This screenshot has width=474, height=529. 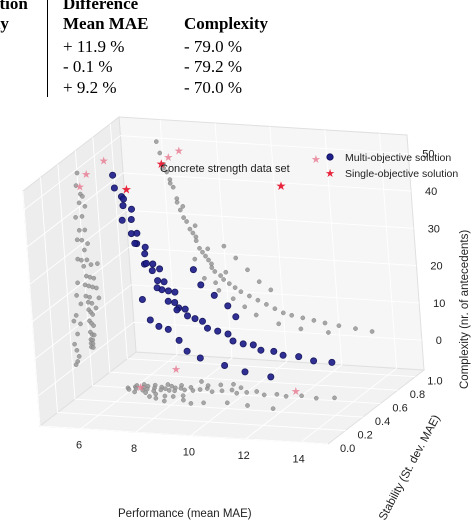 What do you see at coordinates (330, 174) in the screenshot?
I see `legend-marker-single: ★` at bounding box center [330, 174].